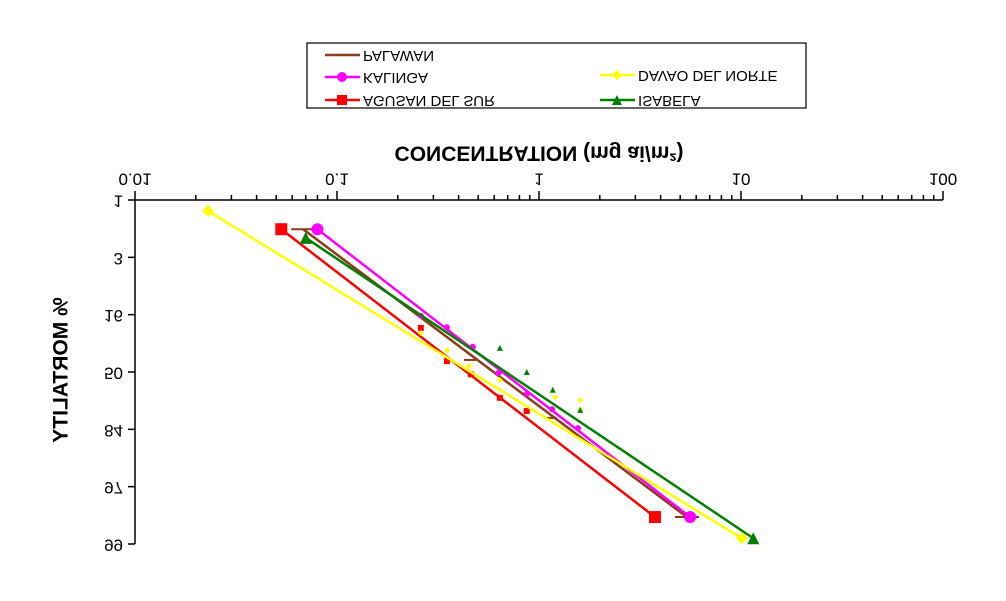 The height and width of the screenshot is (601, 1006). Describe the element at coordinates (337, 179) in the screenshot. I see `x-tick-label: 0.1` at that location.